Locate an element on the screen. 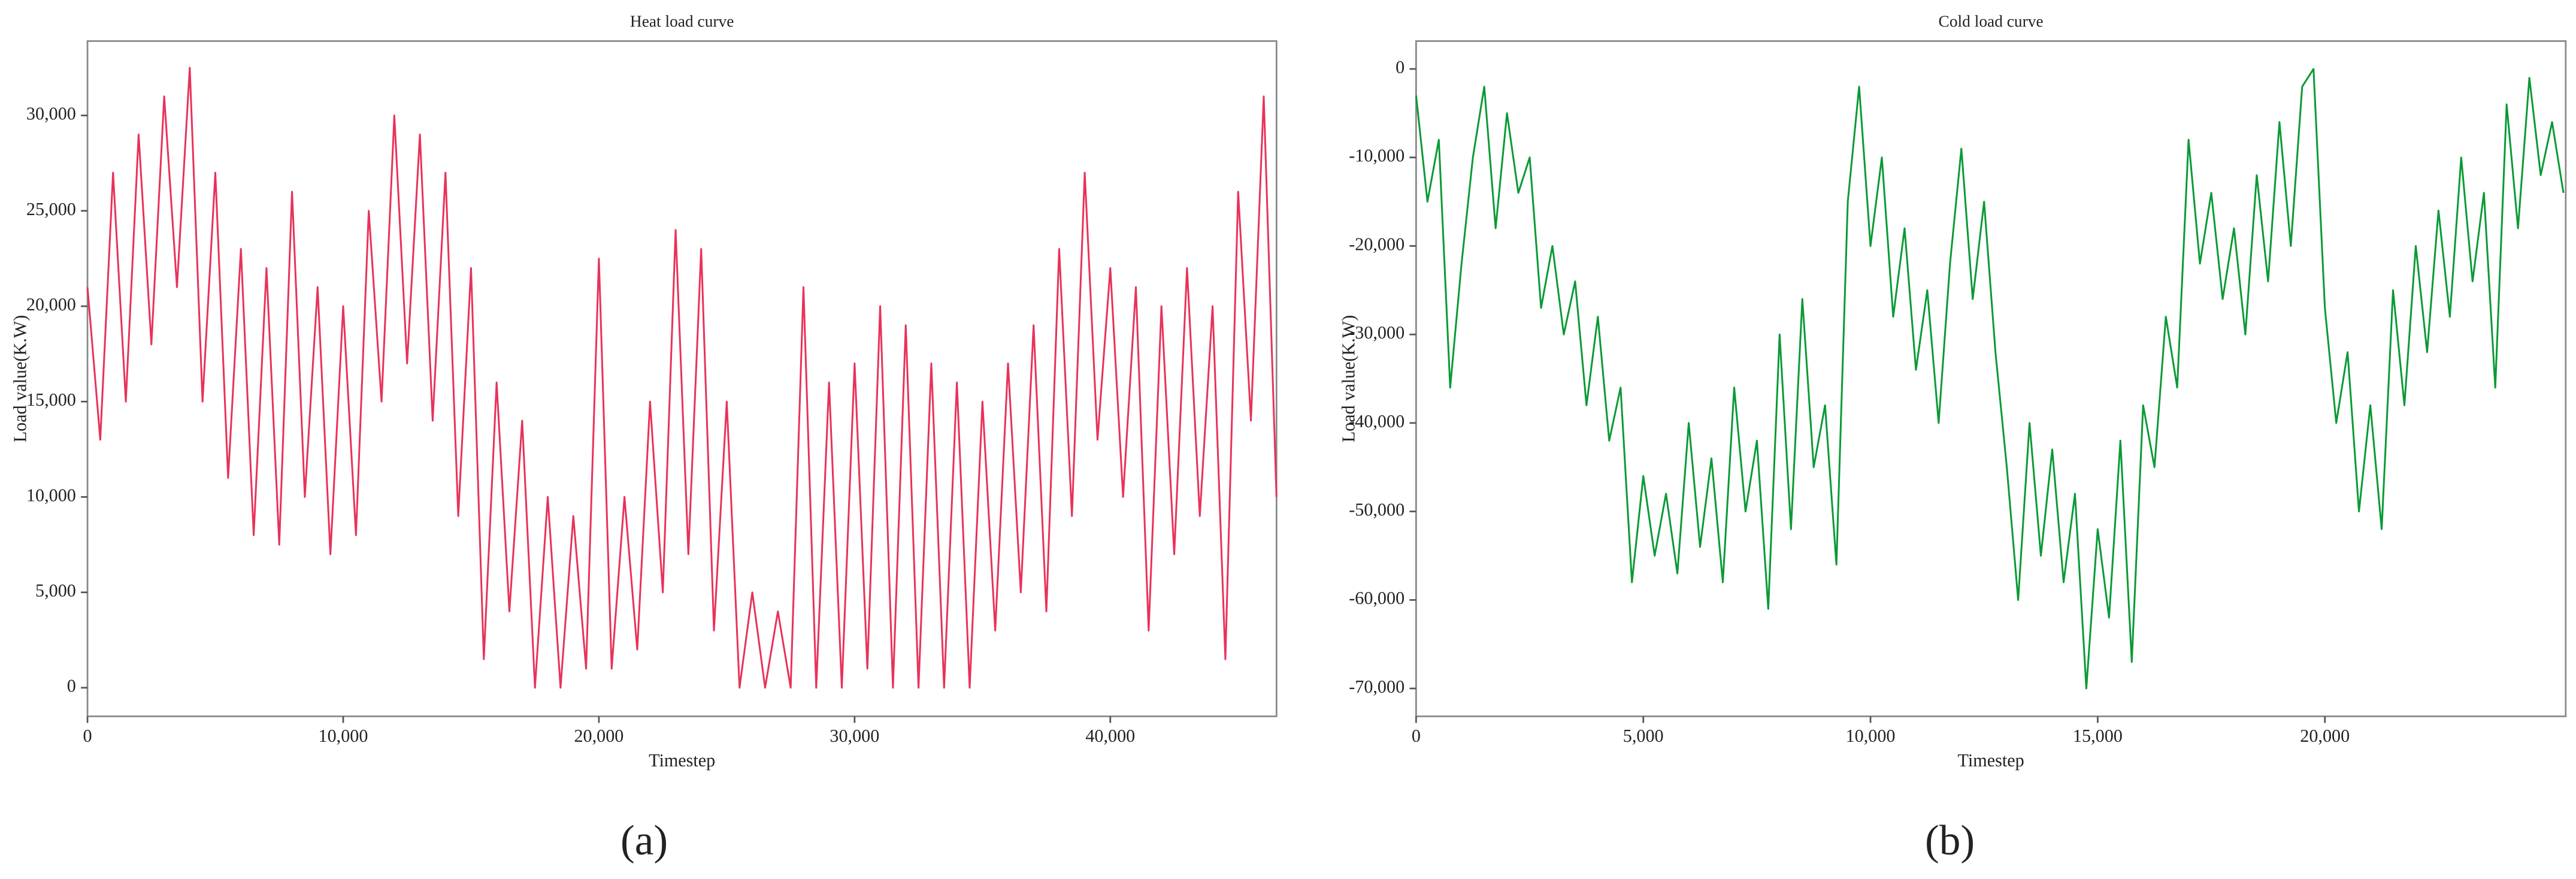 This screenshot has width=2576, height=879. y-tick-label: 20,000 is located at coordinates (51, 304).